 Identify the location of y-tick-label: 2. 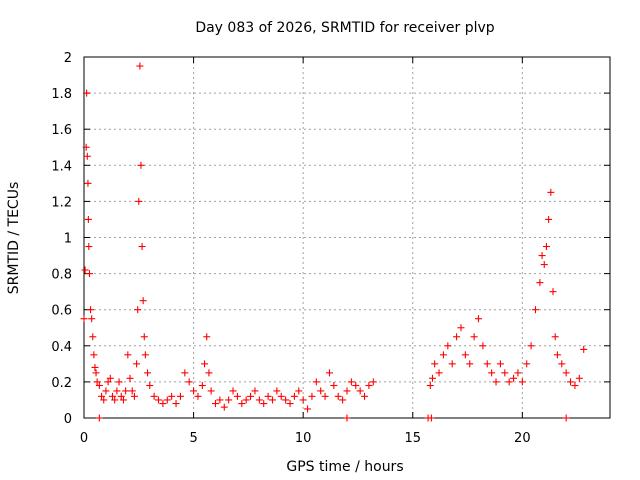
(68, 58).